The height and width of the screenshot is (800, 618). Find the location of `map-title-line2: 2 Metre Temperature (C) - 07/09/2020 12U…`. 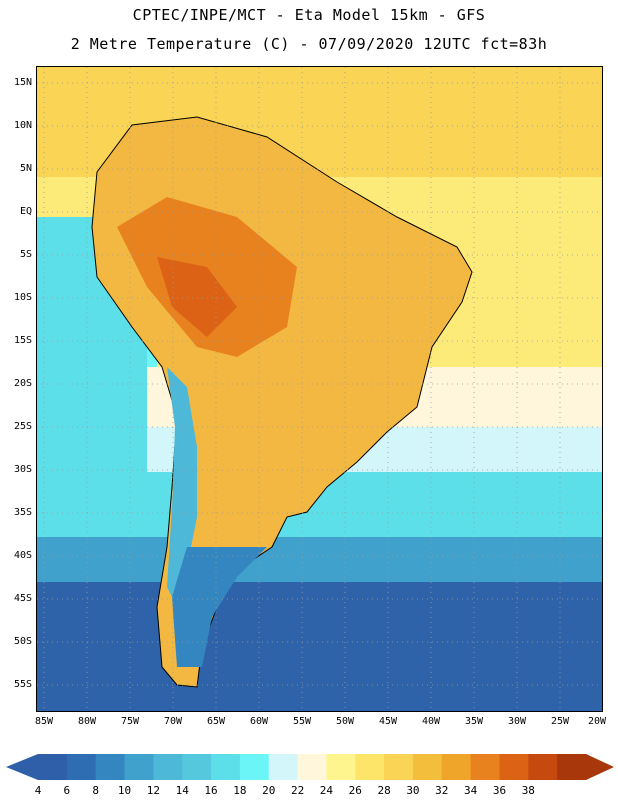

map-title-line2: 2 Metre Temperature (C) - 07/09/2020 12U… is located at coordinates (309, 44).